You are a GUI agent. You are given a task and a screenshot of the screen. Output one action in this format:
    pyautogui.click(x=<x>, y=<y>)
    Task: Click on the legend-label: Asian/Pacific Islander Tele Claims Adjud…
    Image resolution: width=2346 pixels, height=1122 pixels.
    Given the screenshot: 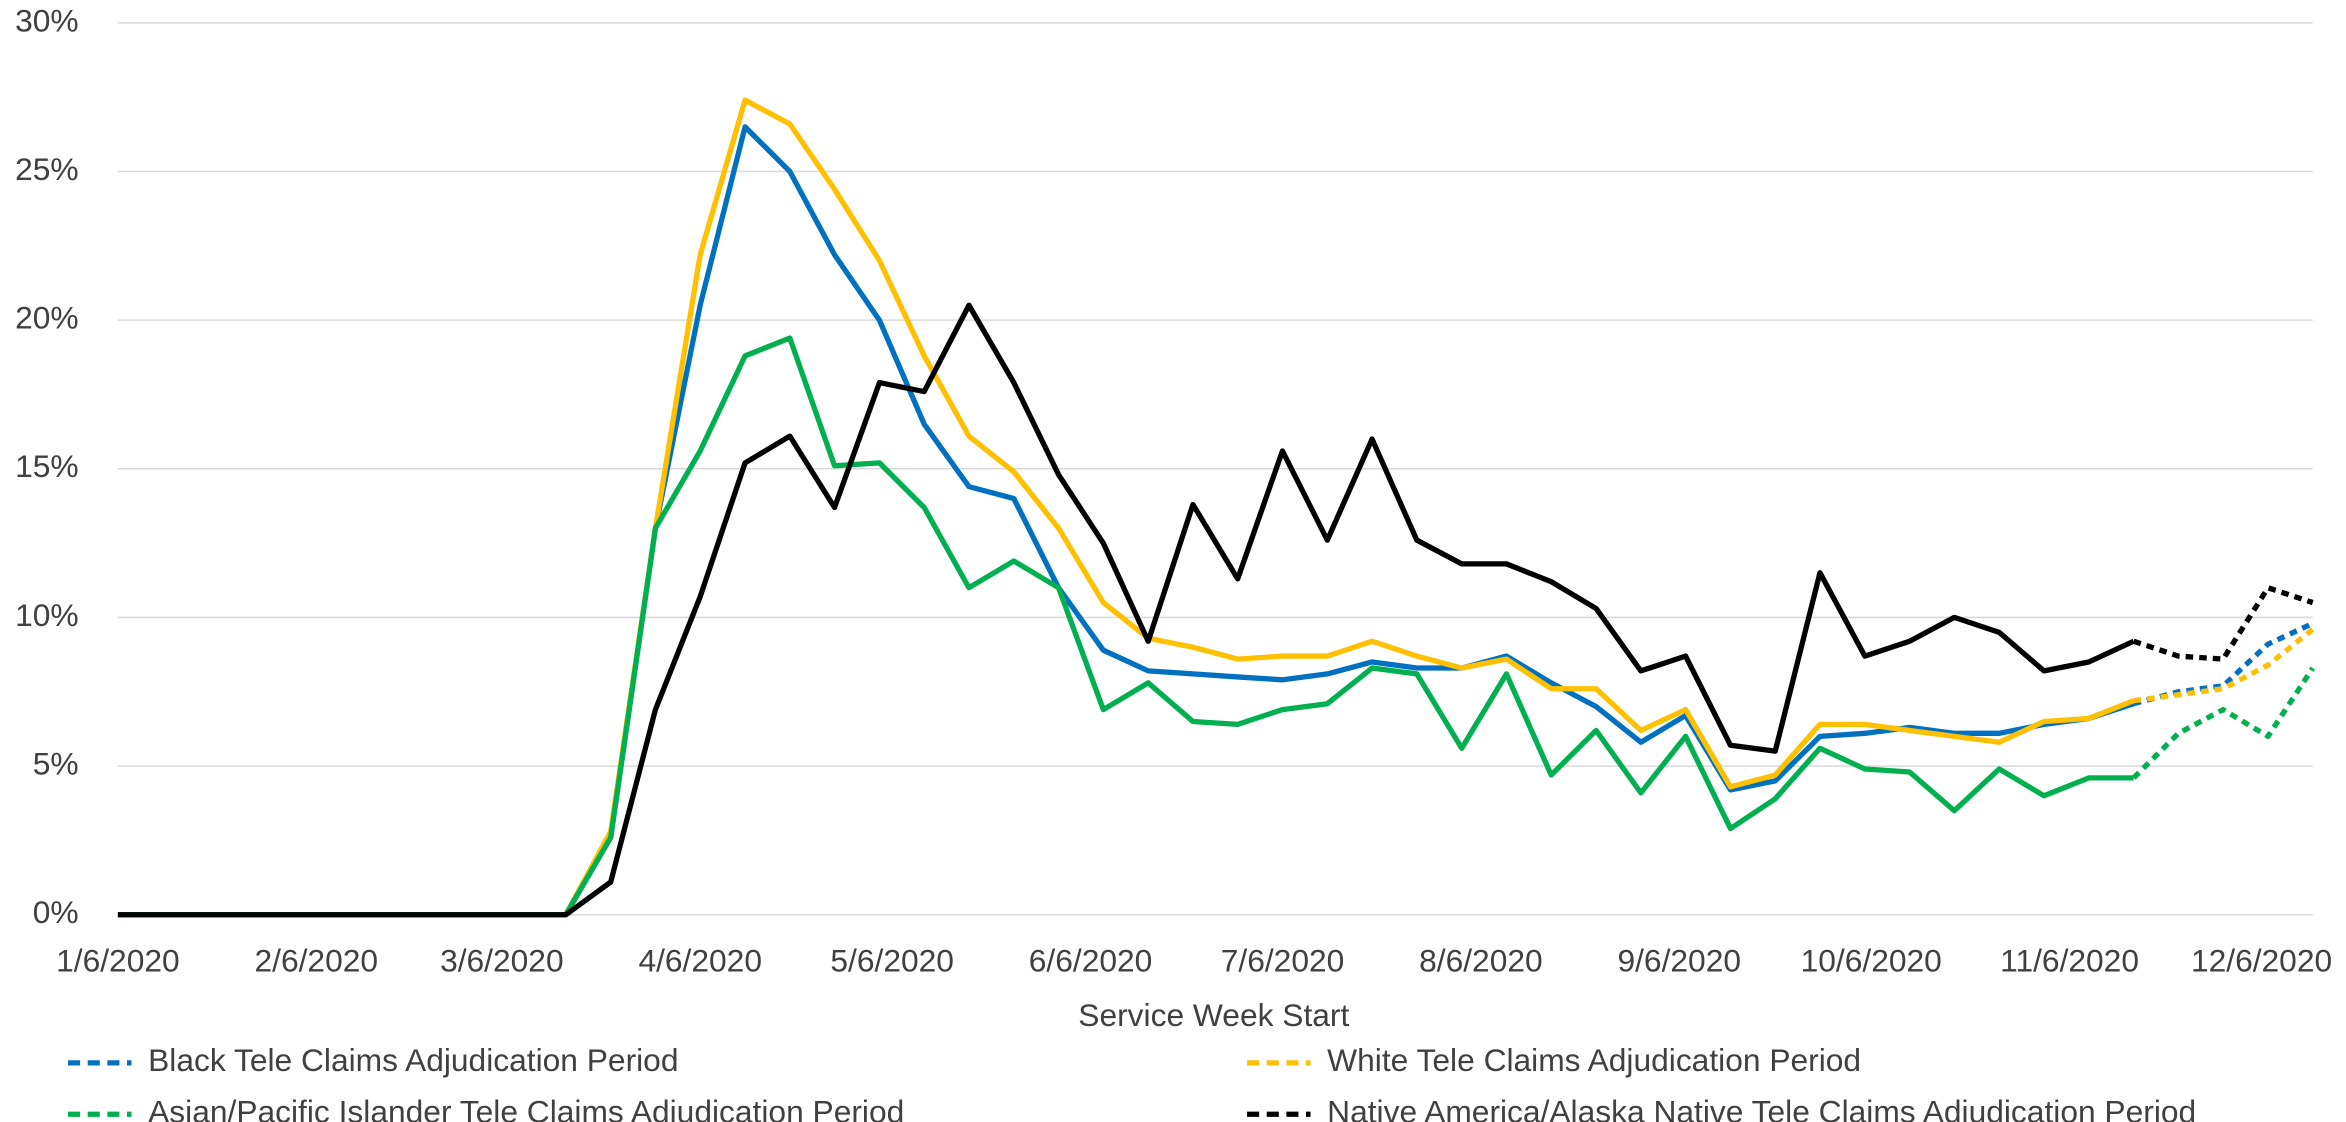 What is the action you would take?
    pyautogui.click(x=526, y=1108)
    